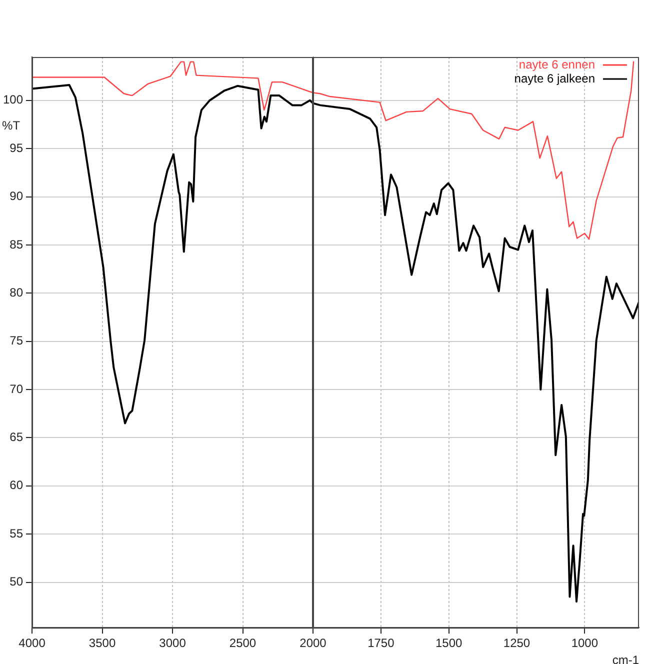 This screenshot has height=664, width=646. What do you see at coordinates (17, 147) in the screenshot?
I see `y-tick-label: 95` at bounding box center [17, 147].